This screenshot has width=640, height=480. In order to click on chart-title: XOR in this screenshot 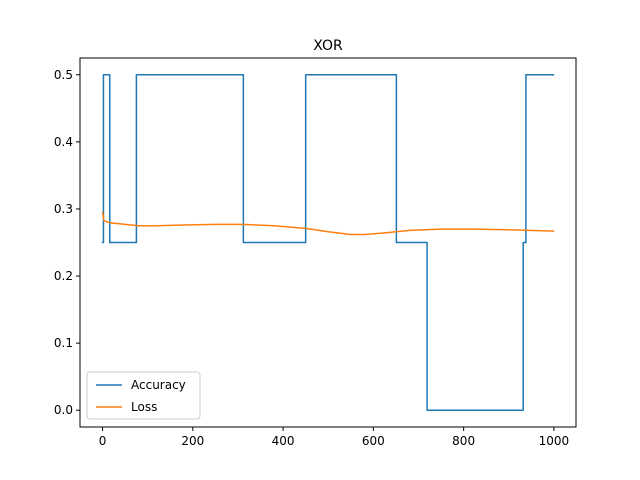, I will do `click(328, 46)`.